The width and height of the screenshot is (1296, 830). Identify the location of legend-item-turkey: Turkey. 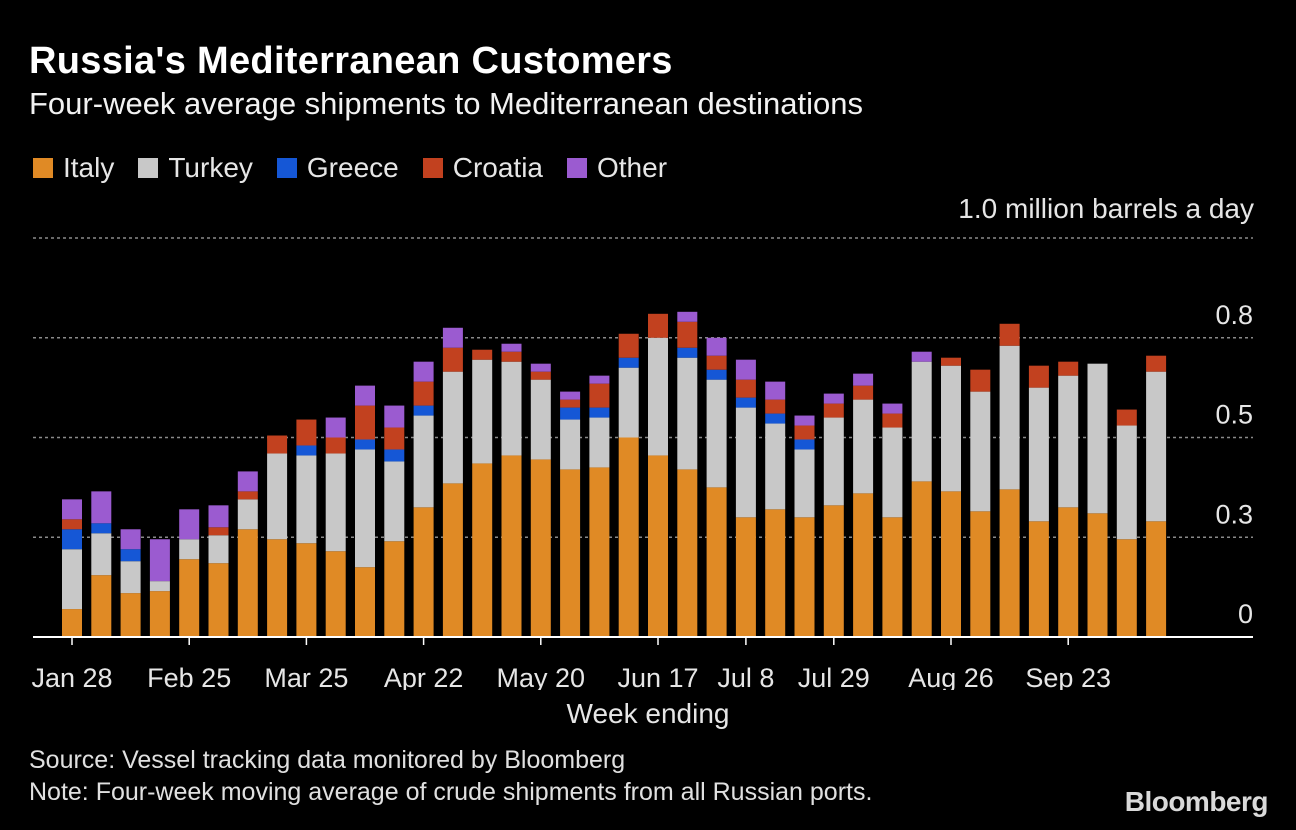
(195, 168).